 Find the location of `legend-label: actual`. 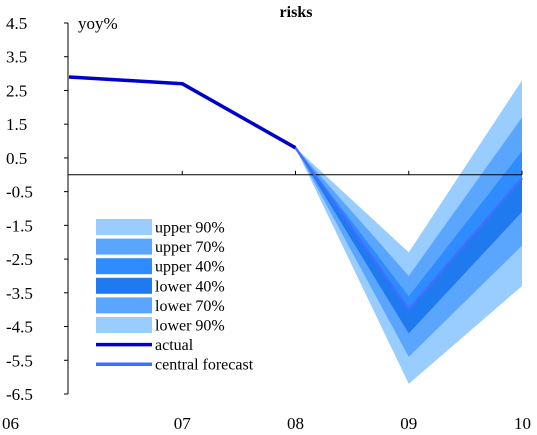

legend-label: actual is located at coordinates (174, 345).